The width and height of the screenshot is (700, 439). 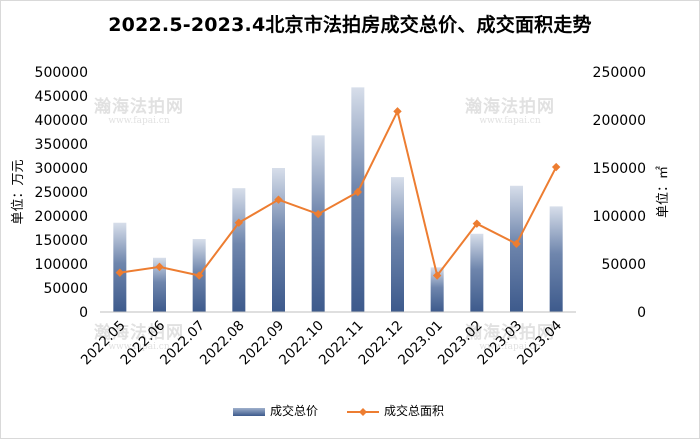 What do you see at coordinates (61, 121) in the screenshot?
I see `y-left-tick-label: 400000` at bounding box center [61, 121].